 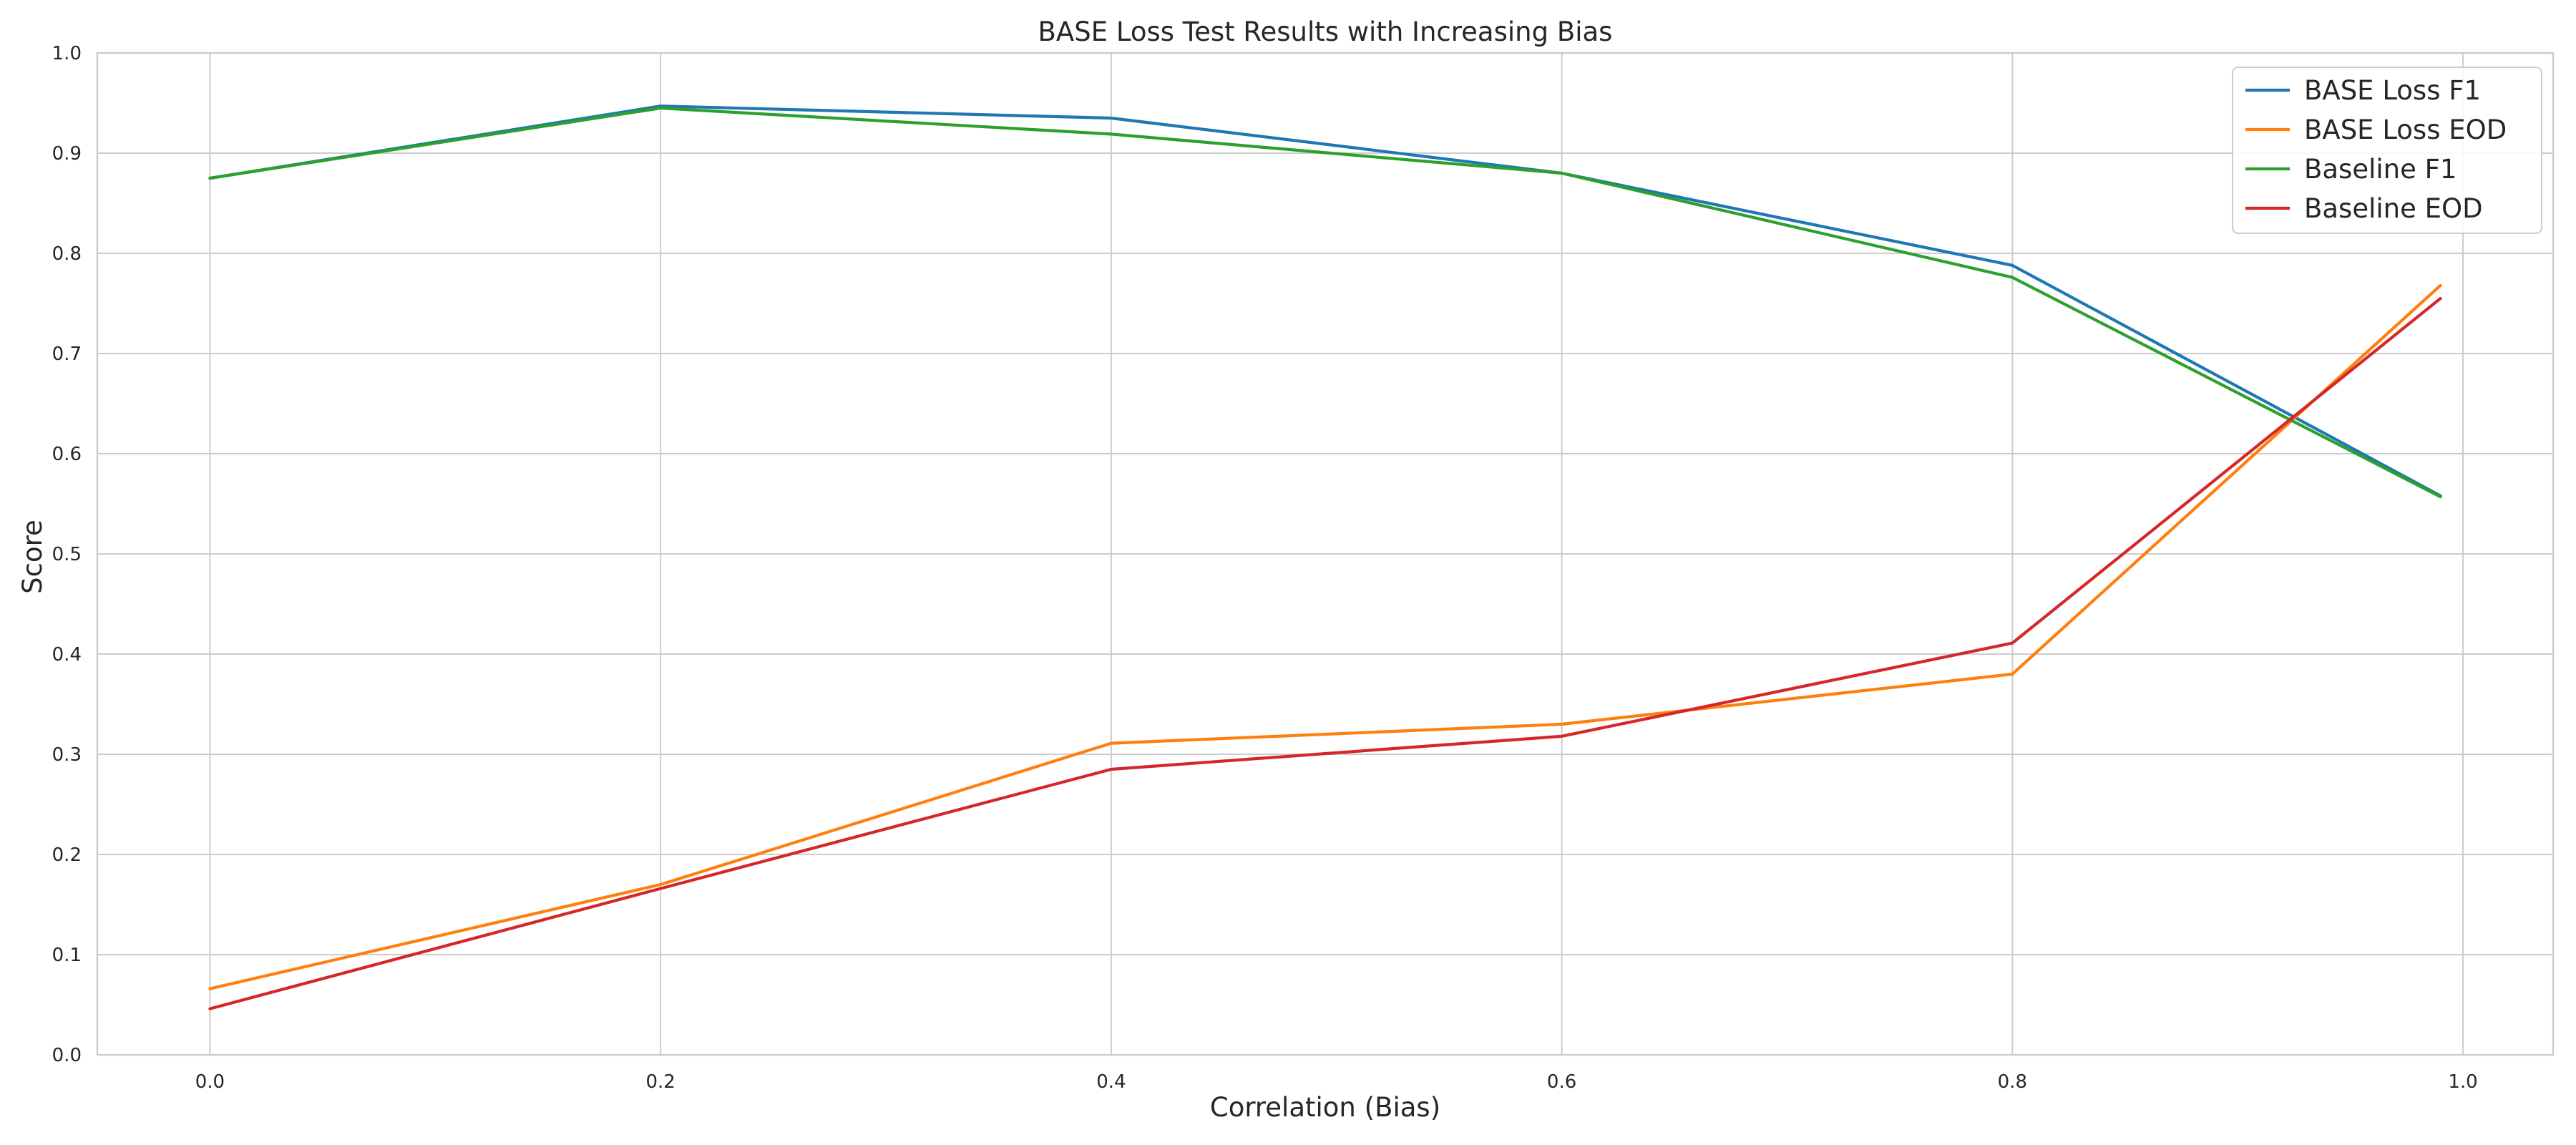 What do you see at coordinates (1325, 1107) in the screenshot?
I see `x-axis-label: Correlation (Bias)` at bounding box center [1325, 1107].